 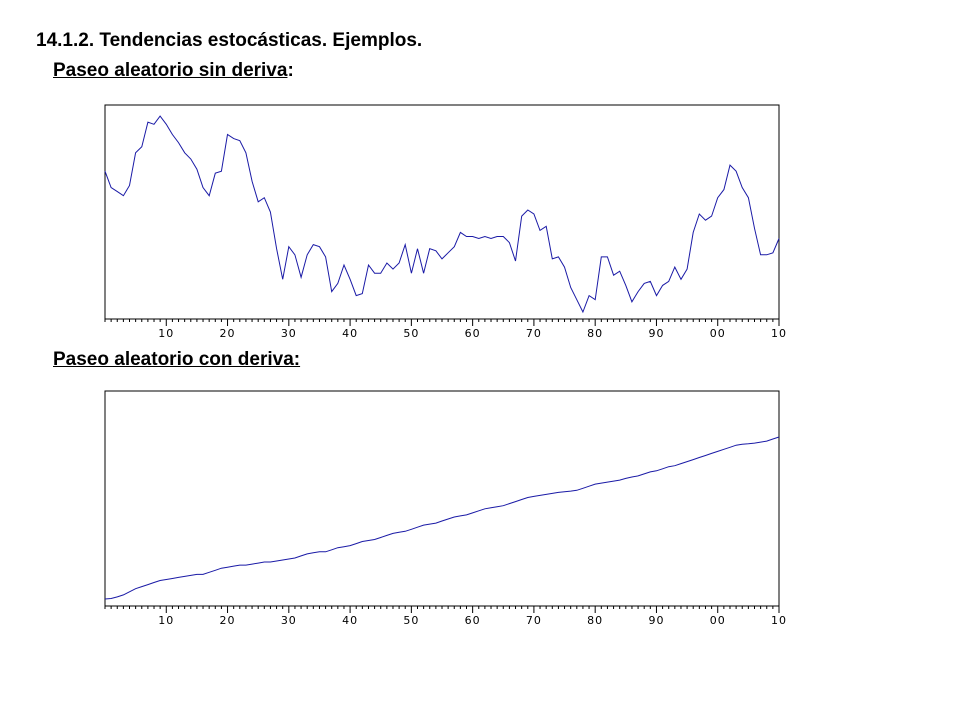 What do you see at coordinates (350, 333) in the screenshot?
I see `chart-1-x-tick-label: 40` at bounding box center [350, 333].